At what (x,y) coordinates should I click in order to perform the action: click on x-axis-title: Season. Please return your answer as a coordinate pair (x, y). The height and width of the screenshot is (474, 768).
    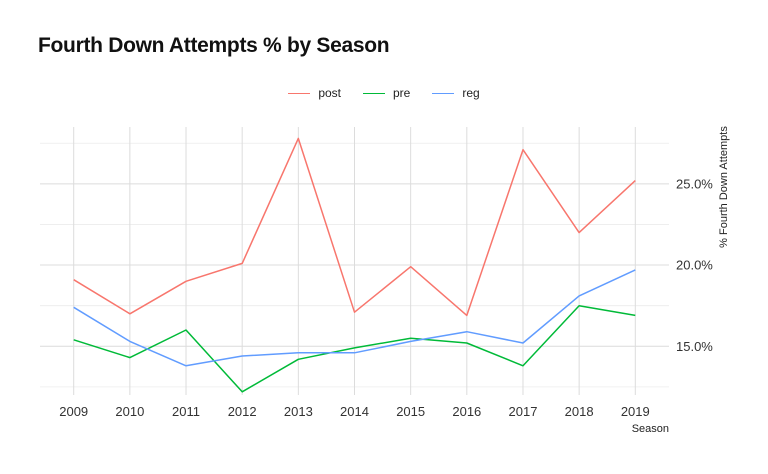
    Looking at the image, I should click on (650, 429).